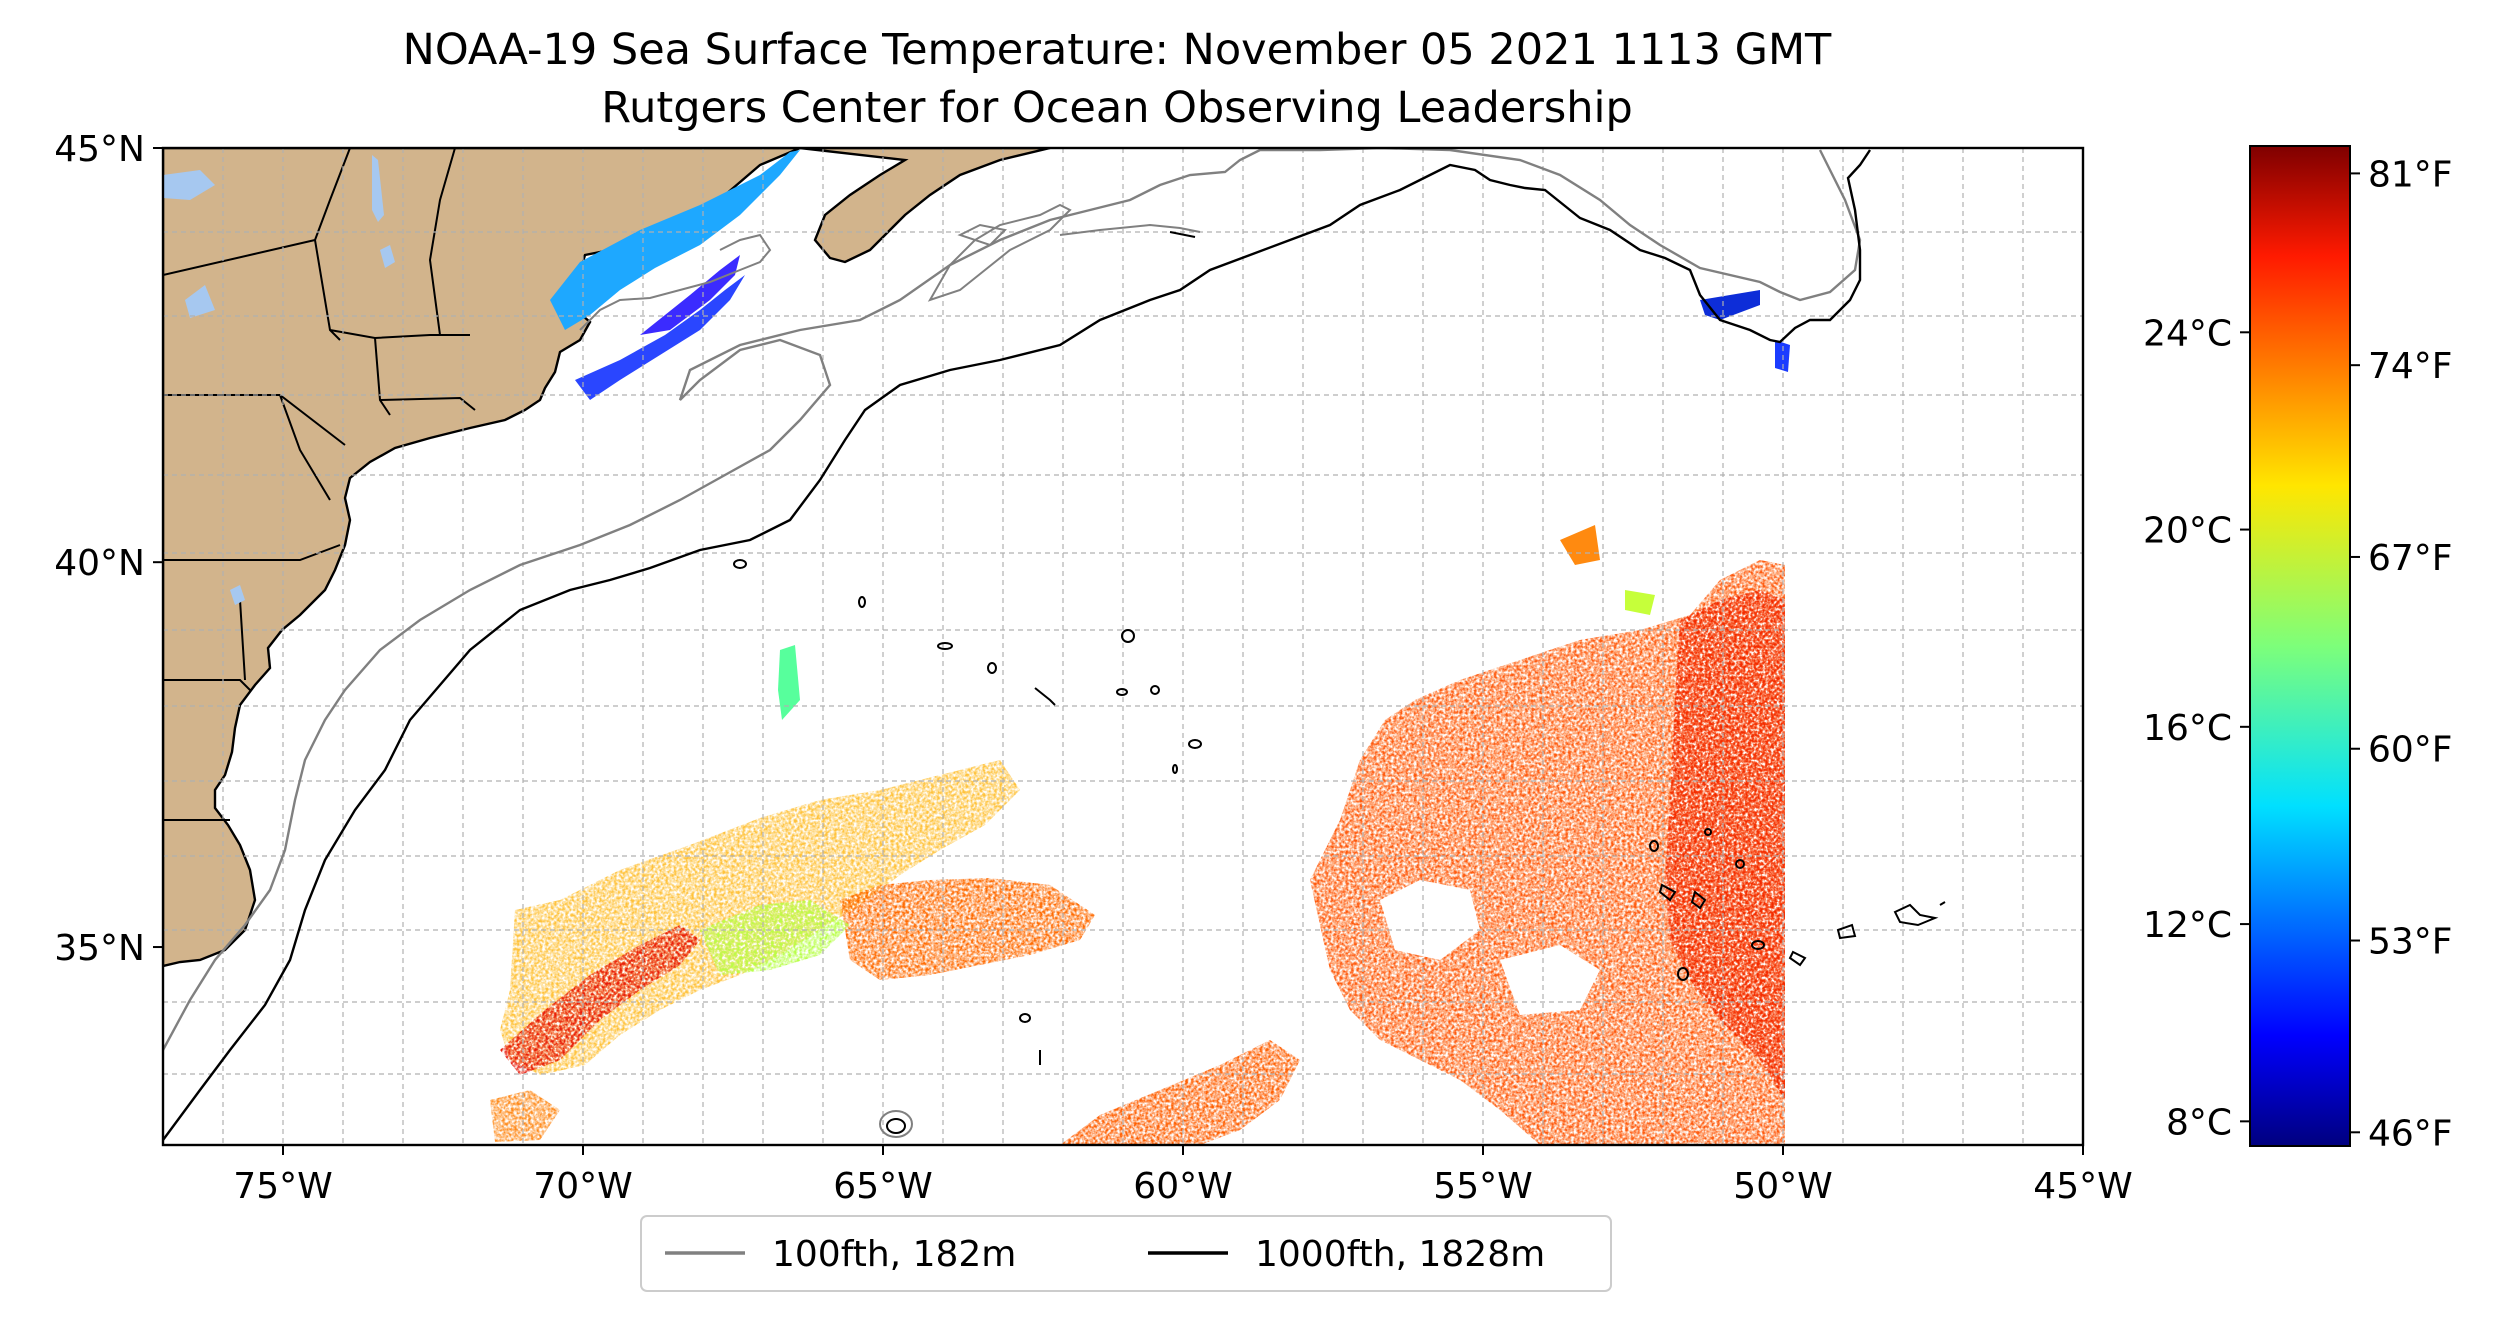 The width and height of the screenshot is (2502, 1318). I want to click on latitude-axis: 45°N 40°N 35°N, so click(108, 549).